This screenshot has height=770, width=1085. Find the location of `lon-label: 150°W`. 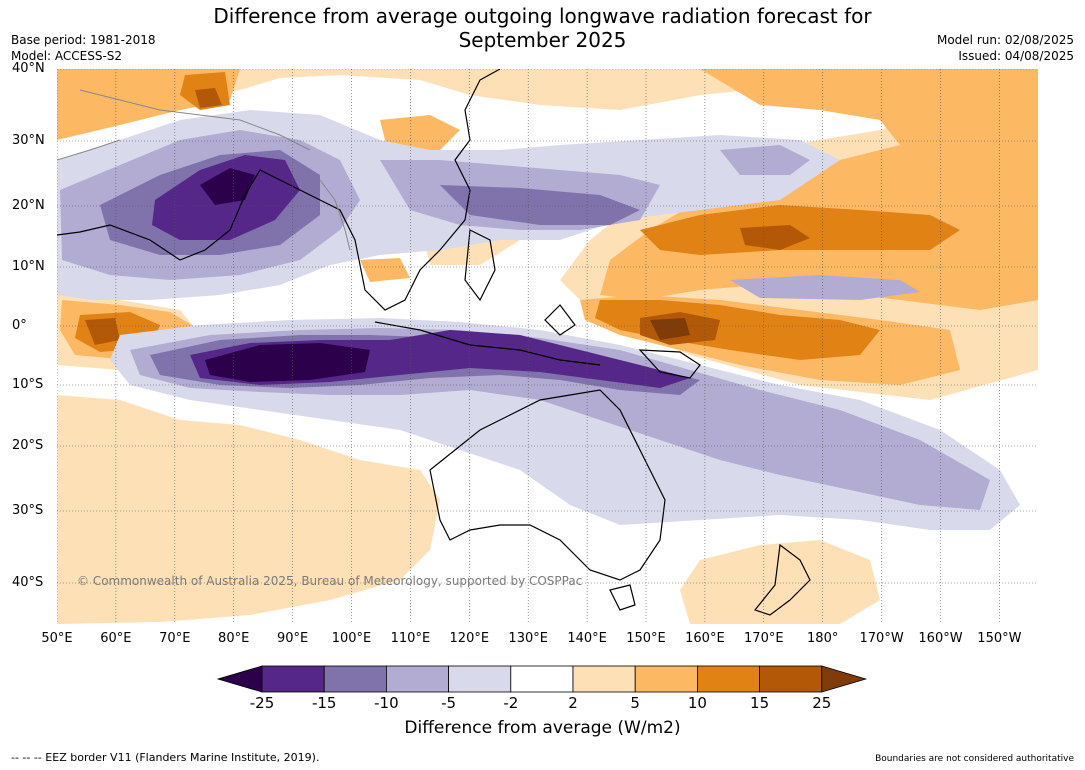

lon-label: 150°W is located at coordinates (999, 638).